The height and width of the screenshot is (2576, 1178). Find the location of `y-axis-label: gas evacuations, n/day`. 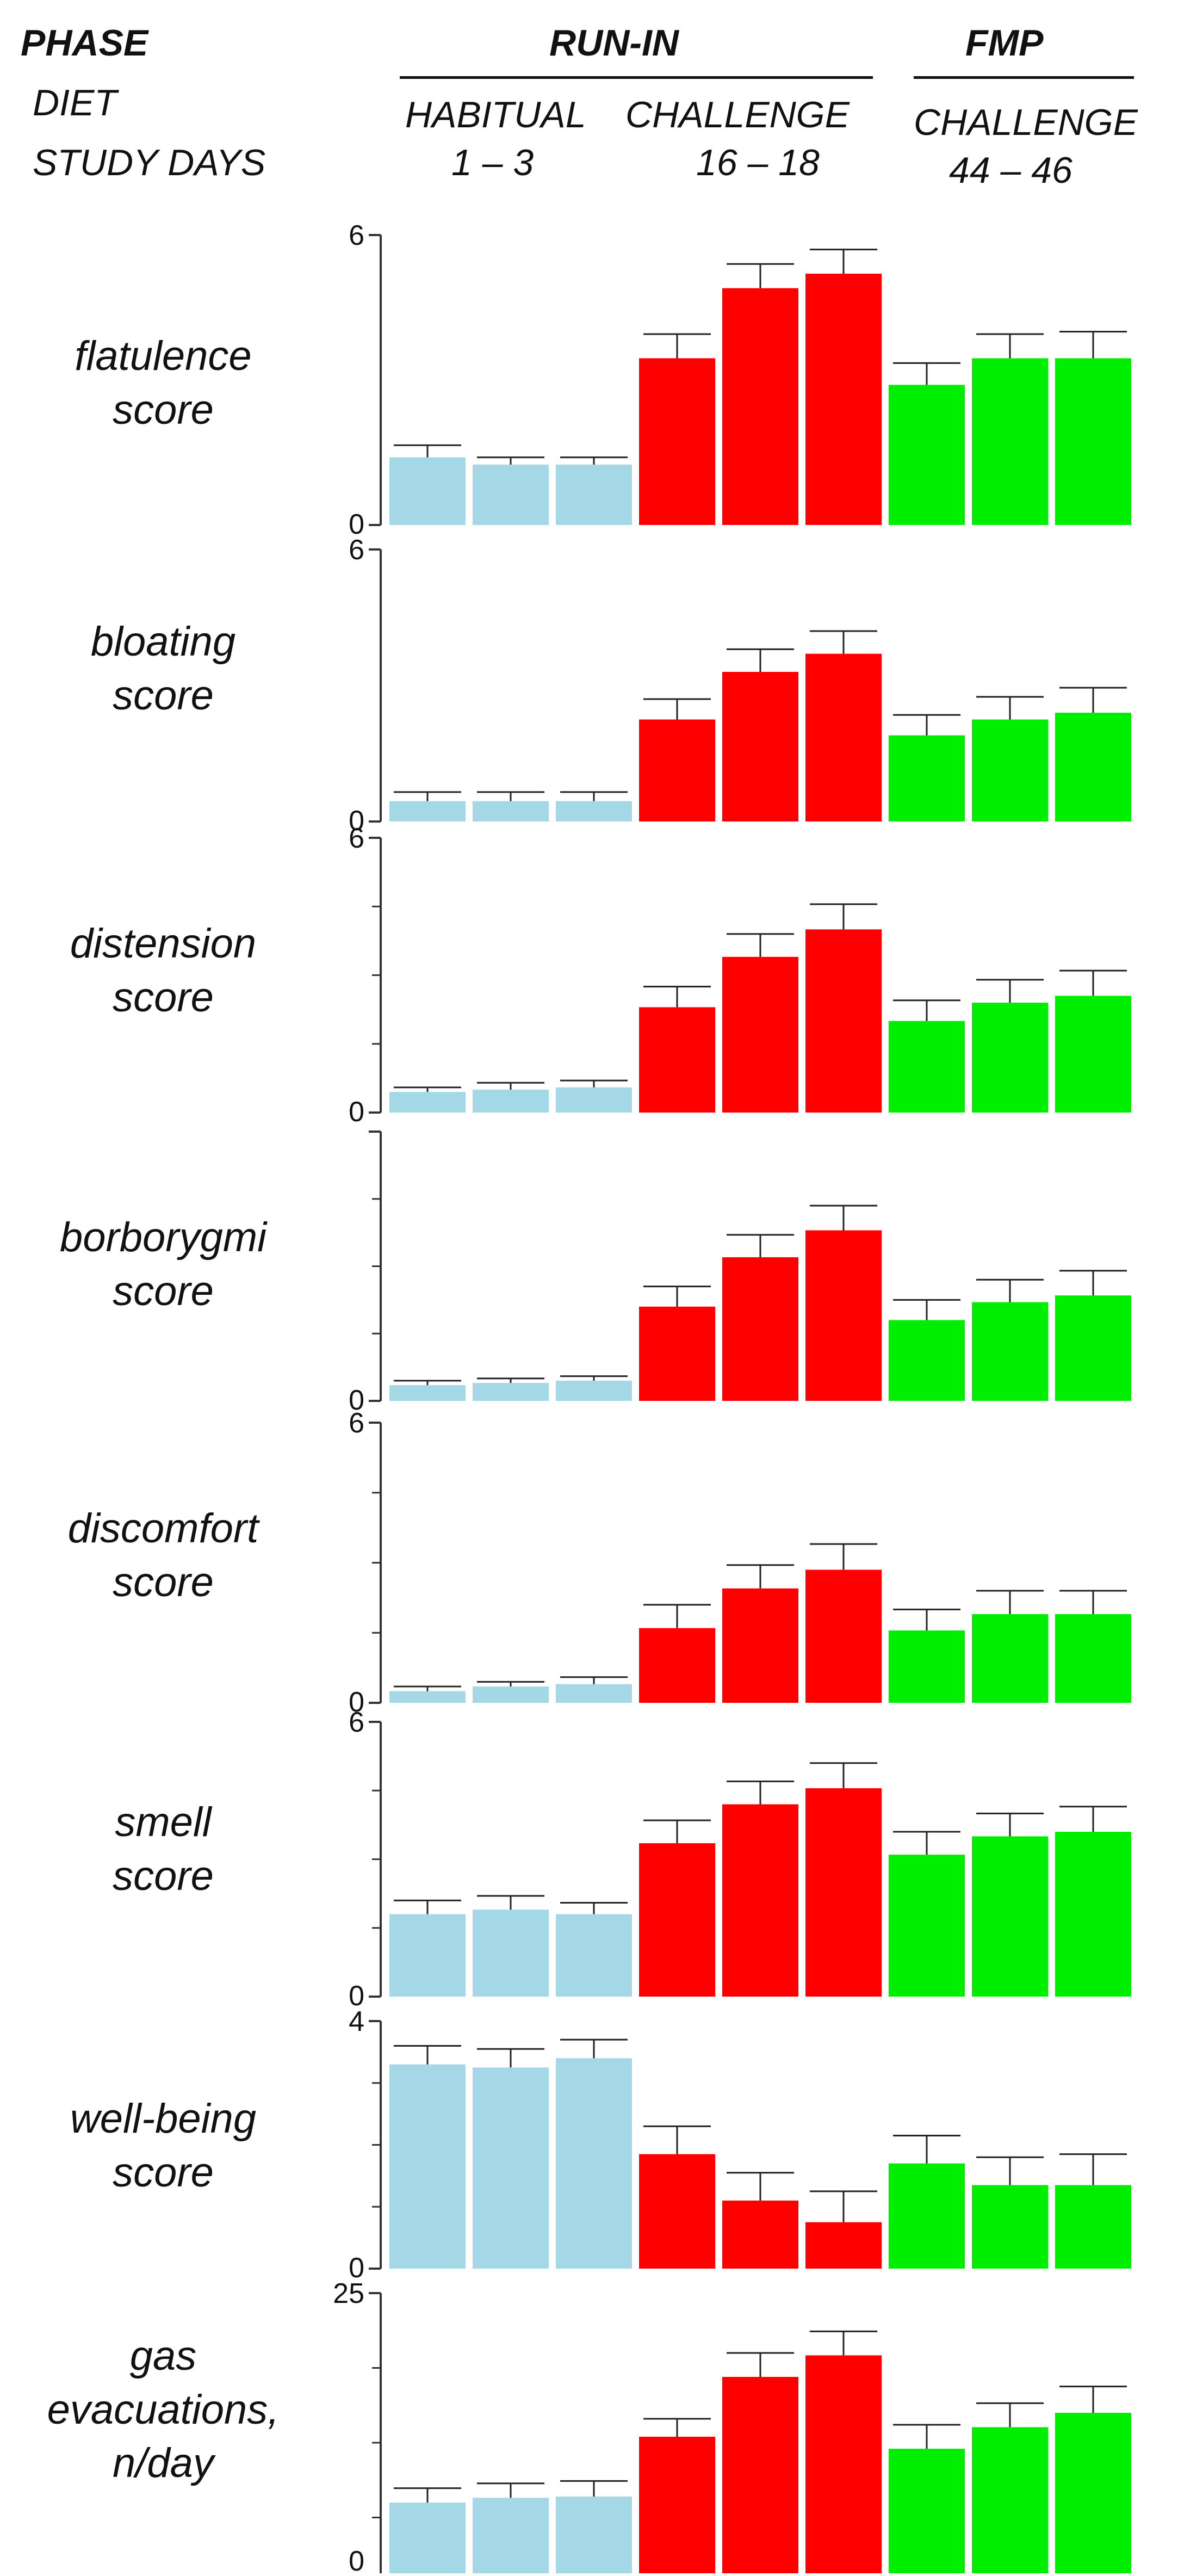

y-axis-label: gas evacuations, n/day is located at coordinates (163, 2409).